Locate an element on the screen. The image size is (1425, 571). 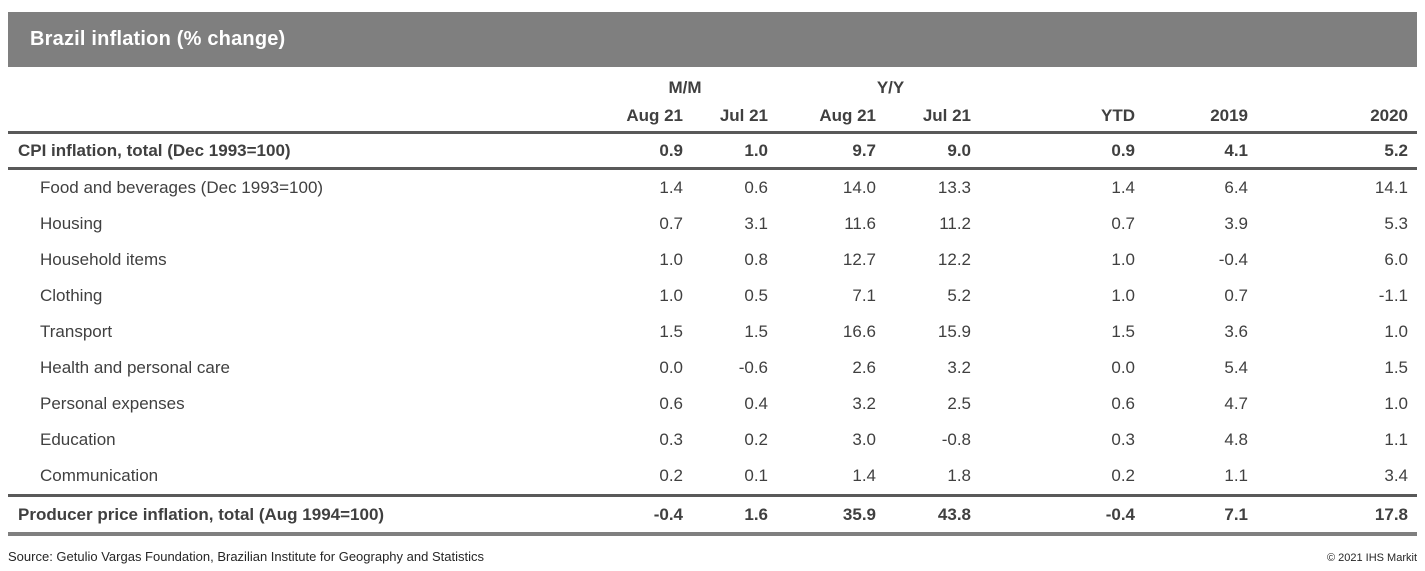
cell-value: 6.0 is located at coordinates (1396, 259).